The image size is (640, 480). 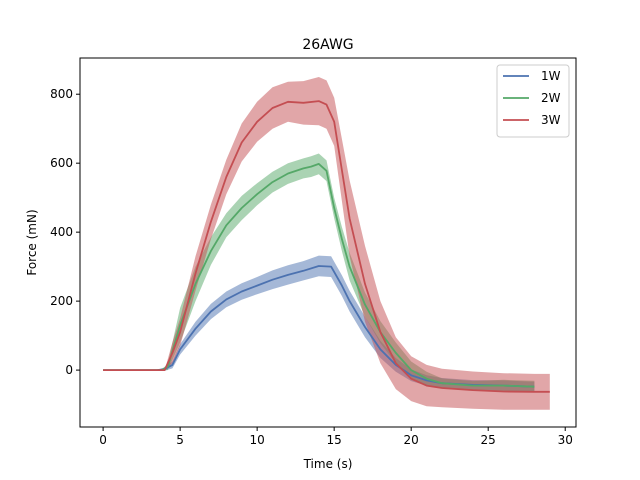 I want to click on legend-label-2w: 2W, so click(x=551, y=98).